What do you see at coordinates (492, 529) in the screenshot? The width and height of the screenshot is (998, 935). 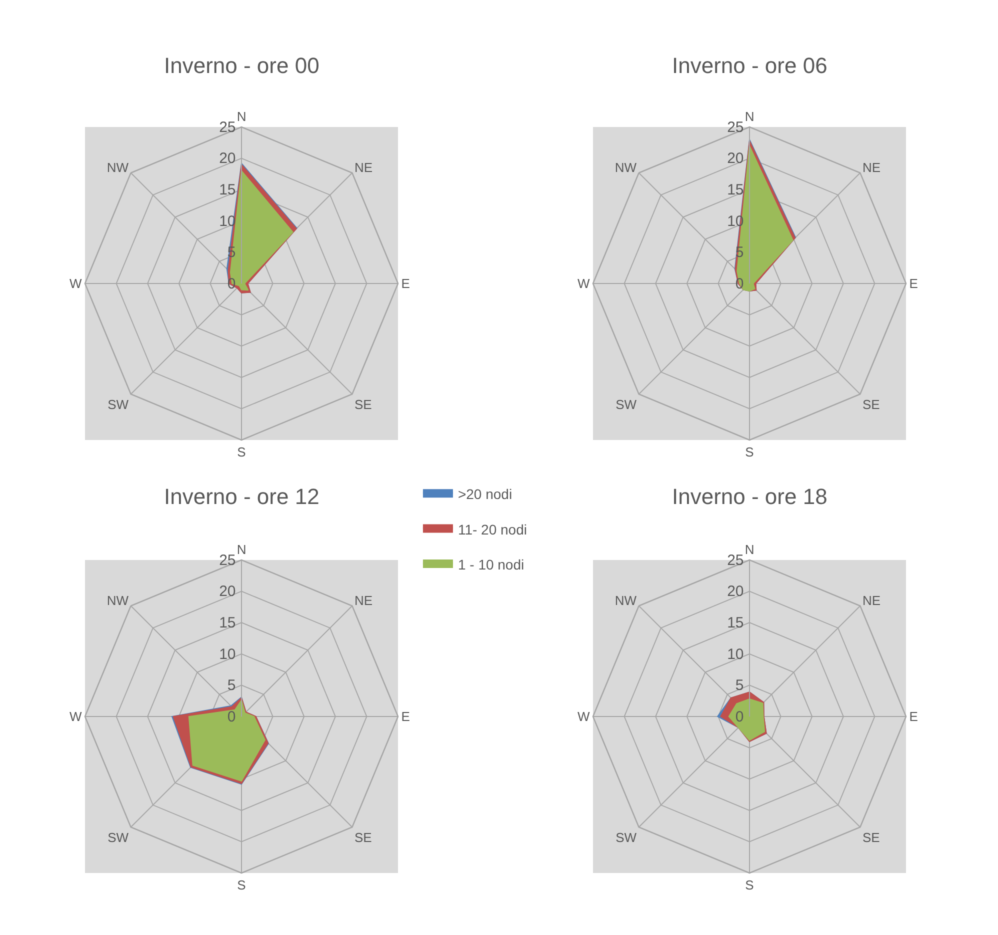 I see `legend-label: 11- 20 nodi` at bounding box center [492, 529].